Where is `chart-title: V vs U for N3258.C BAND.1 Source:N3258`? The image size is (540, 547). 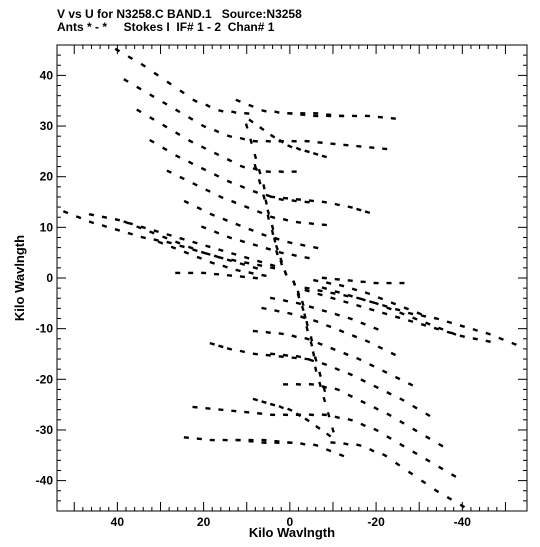
chart-title: V vs U for N3258.C BAND.1 Source:N3258 is located at coordinates (179, 14).